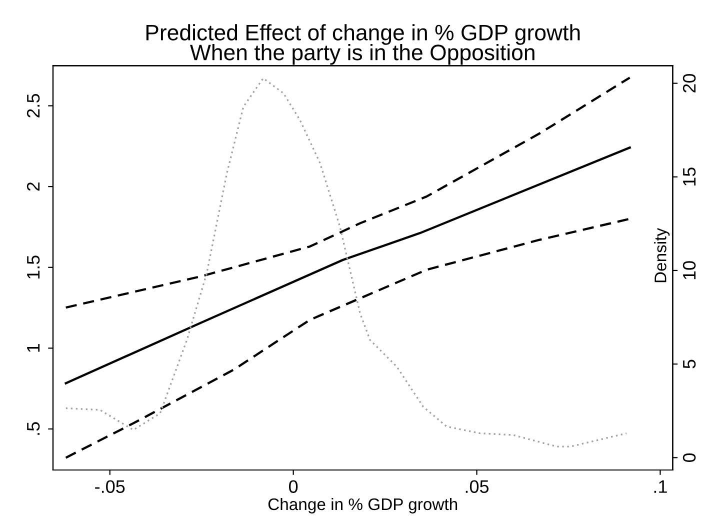  I want to click on y2-tick-label: 5, so click(689, 364).